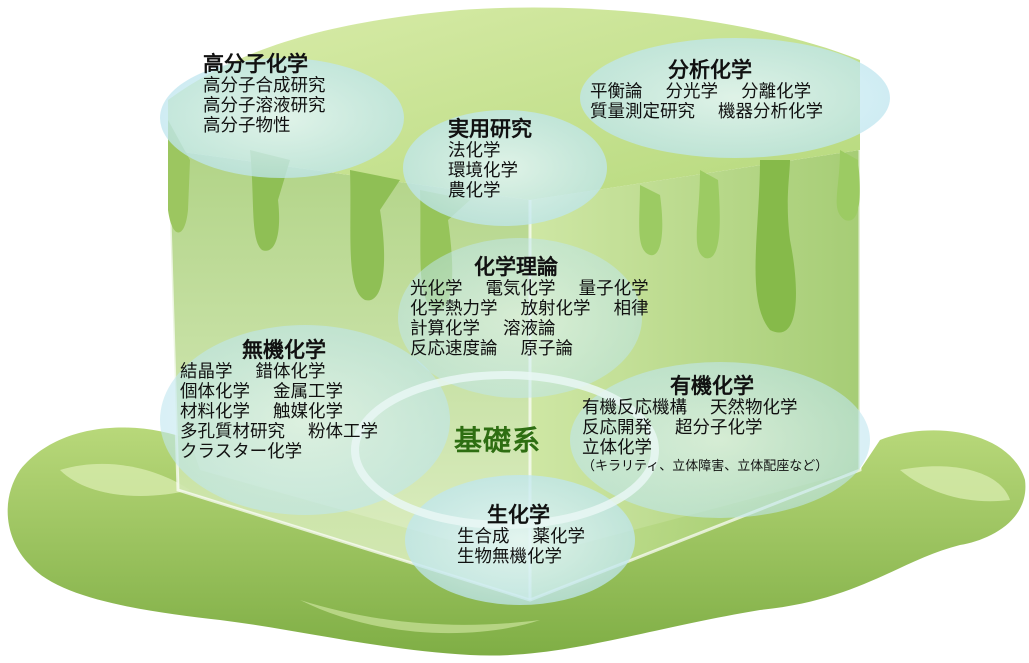  What do you see at coordinates (498, 440) in the screenshot?
I see `center-label: 基礎系` at bounding box center [498, 440].